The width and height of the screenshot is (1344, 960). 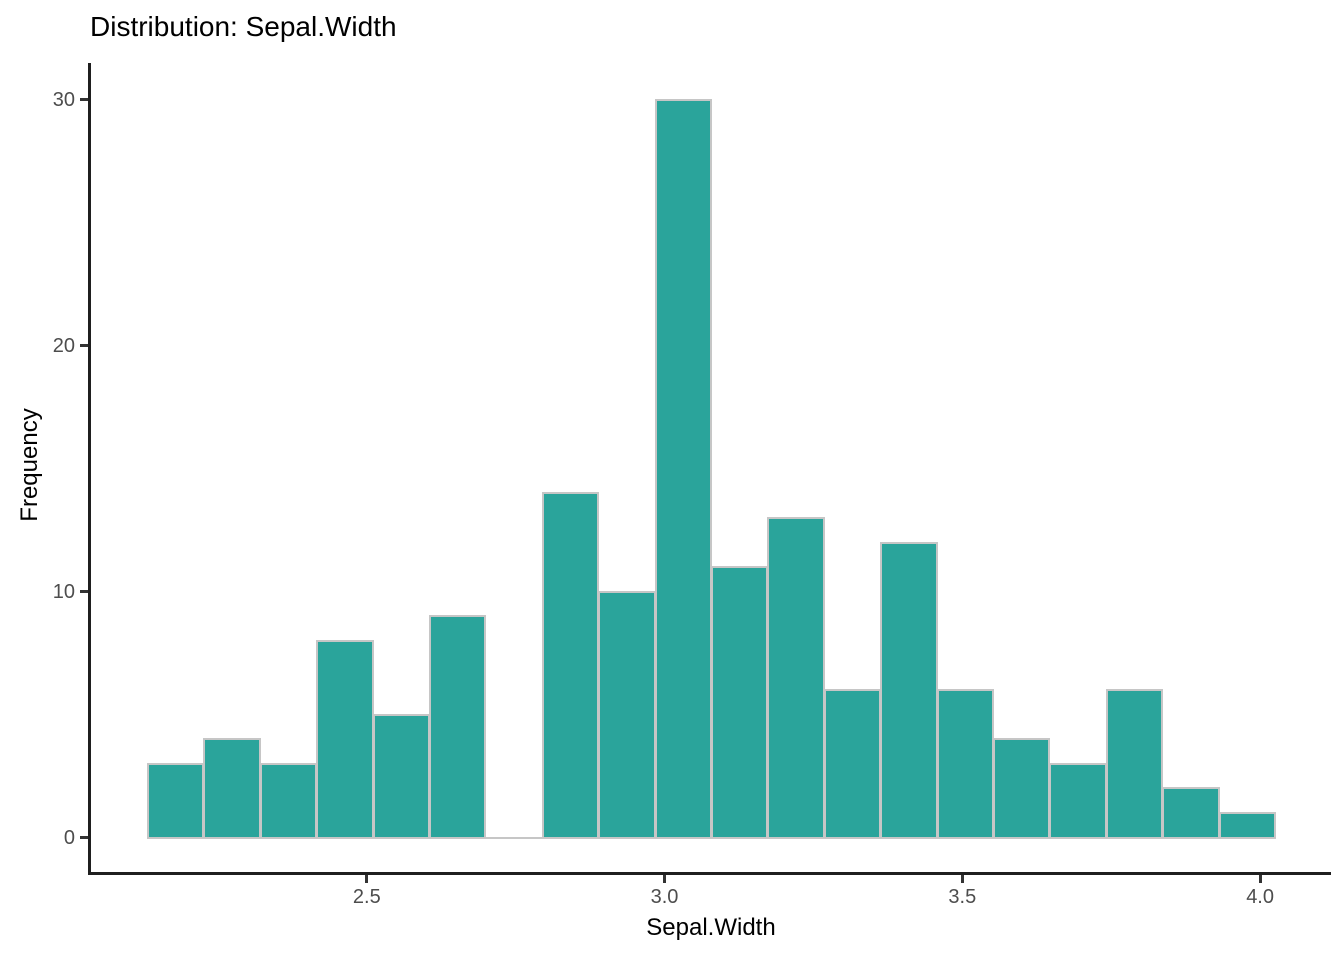 I want to click on y-tick-label: 10, so click(x=63, y=591).